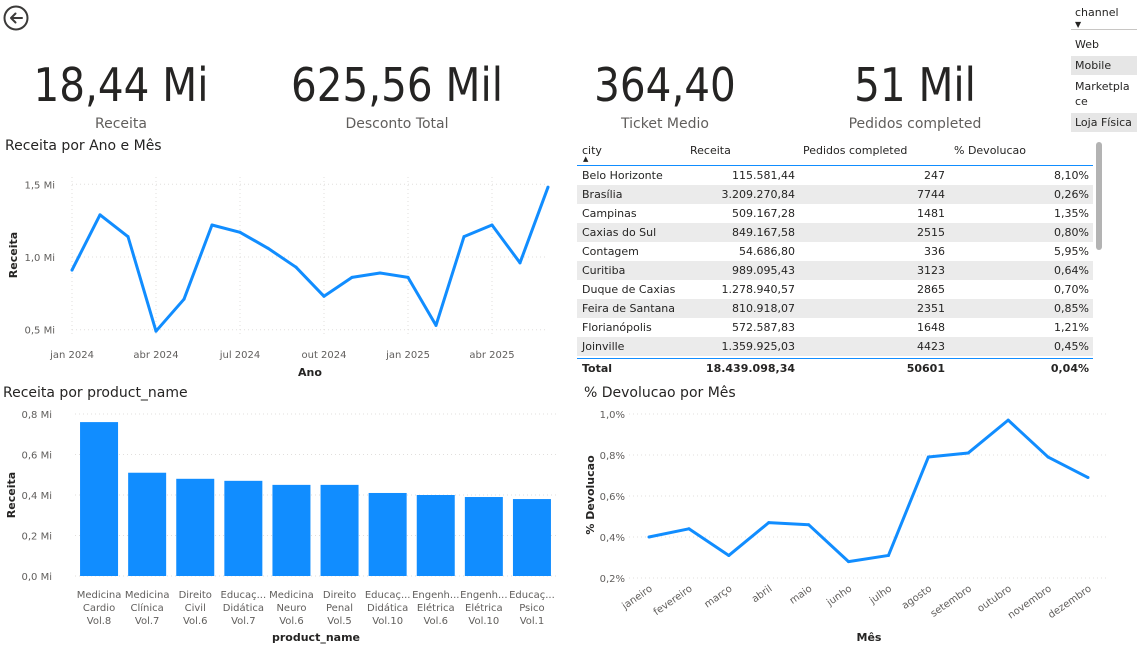 The width and height of the screenshot is (1148, 645). Describe the element at coordinates (1104, 25) in the screenshot. I see `sort-caret-icon: ▼` at that location.